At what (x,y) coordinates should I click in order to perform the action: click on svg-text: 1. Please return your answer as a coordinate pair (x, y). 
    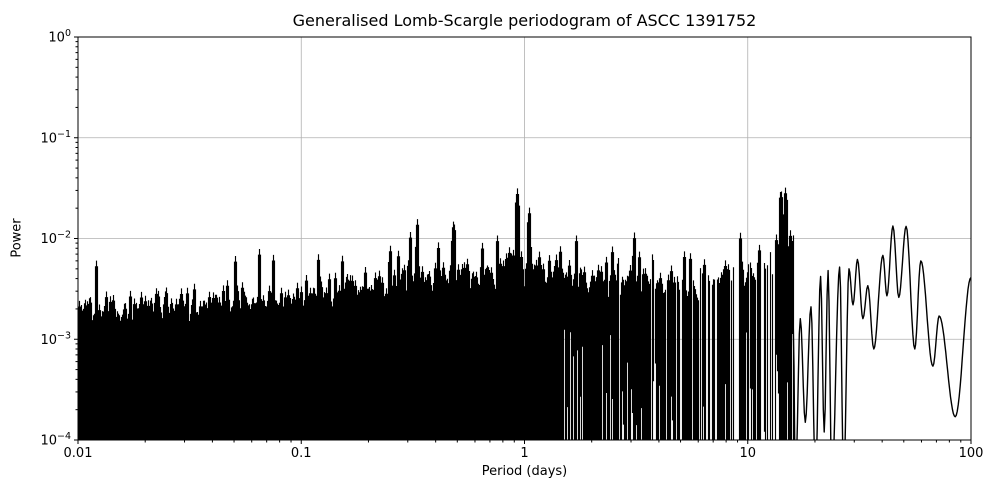
    Looking at the image, I should click on (524, 453).